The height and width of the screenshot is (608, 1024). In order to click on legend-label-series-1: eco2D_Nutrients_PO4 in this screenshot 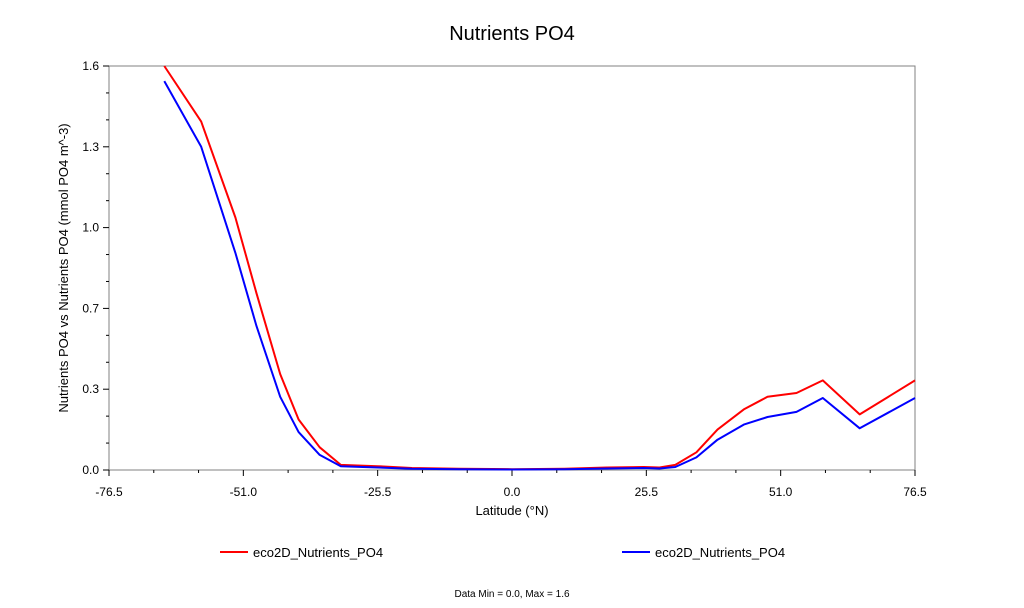, I will do `click(318, 552)`.